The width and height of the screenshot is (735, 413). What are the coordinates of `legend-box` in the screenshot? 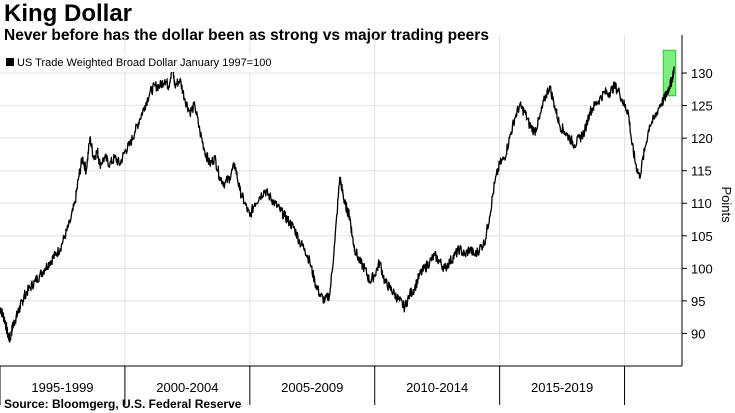 It's located at (139, 63).